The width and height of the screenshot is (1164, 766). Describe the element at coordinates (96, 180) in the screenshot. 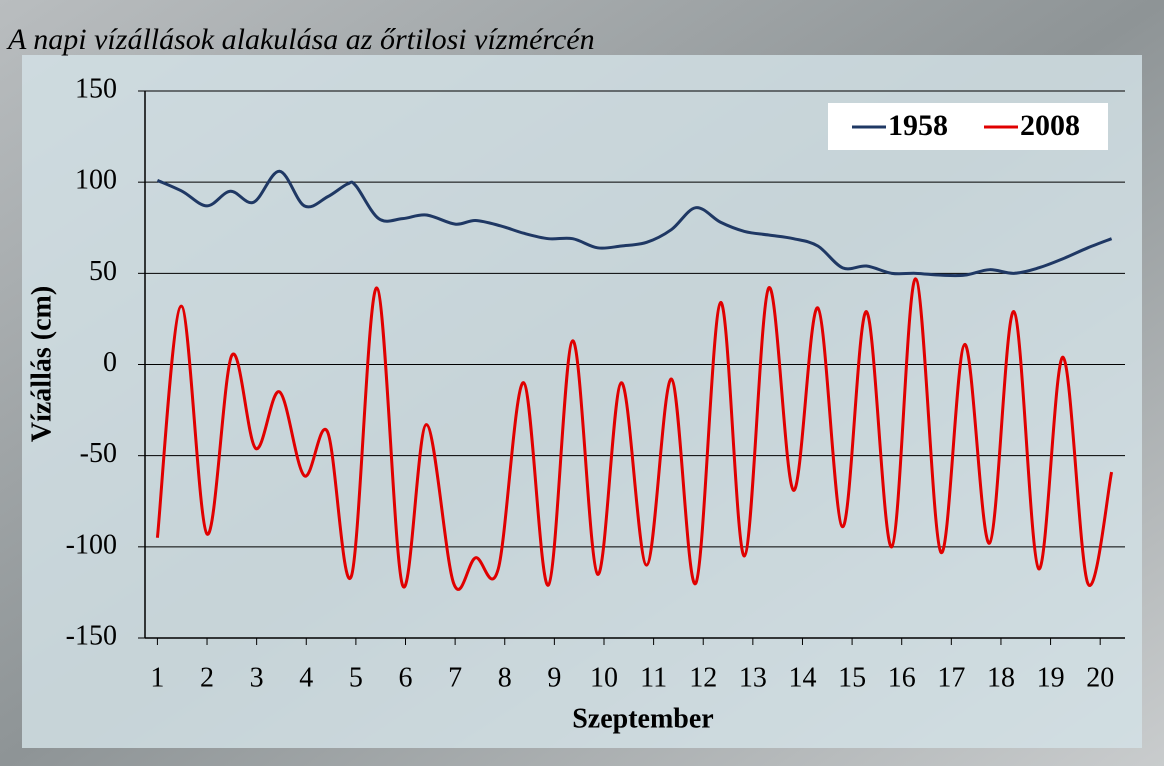

I see `y-tick-label: 100` at that location.